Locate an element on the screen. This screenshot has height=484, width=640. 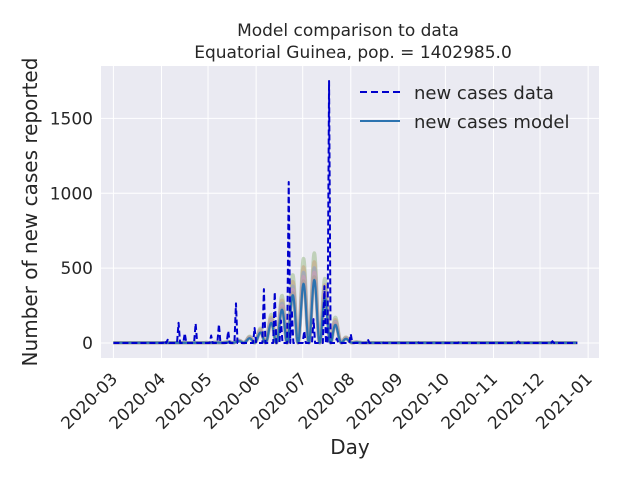
x-axis-label: Day is located at coordinates (350, 447).